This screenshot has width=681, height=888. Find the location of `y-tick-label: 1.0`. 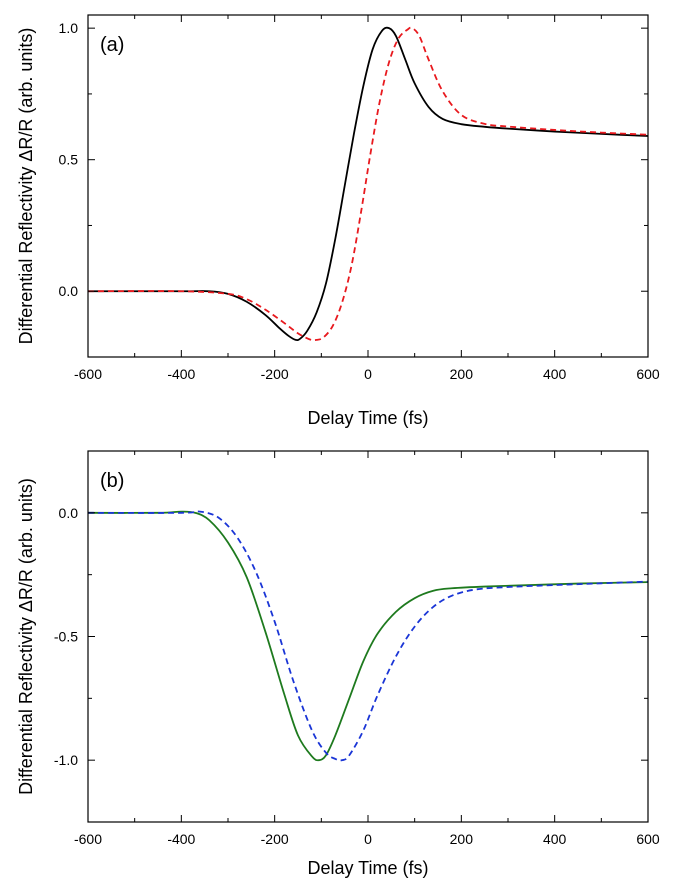

y-tick-label: 1.0 is located at coordinates (69, 28).